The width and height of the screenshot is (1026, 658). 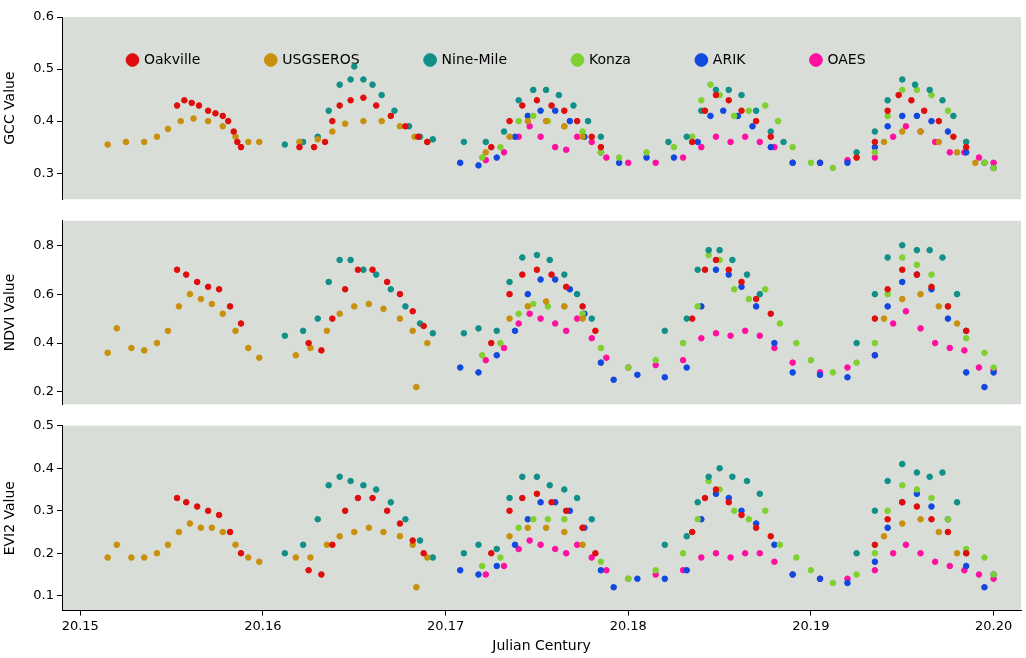 I want to click on legend-label: ARIK, so click(x=729, y=58).